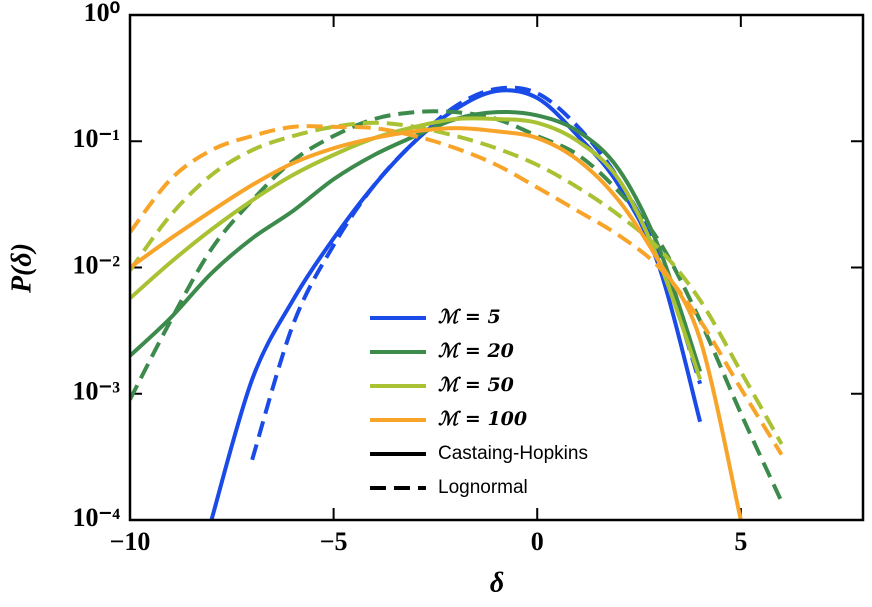  I want to click on legend-label: Castaing-Hopkins, so click(513, 453).